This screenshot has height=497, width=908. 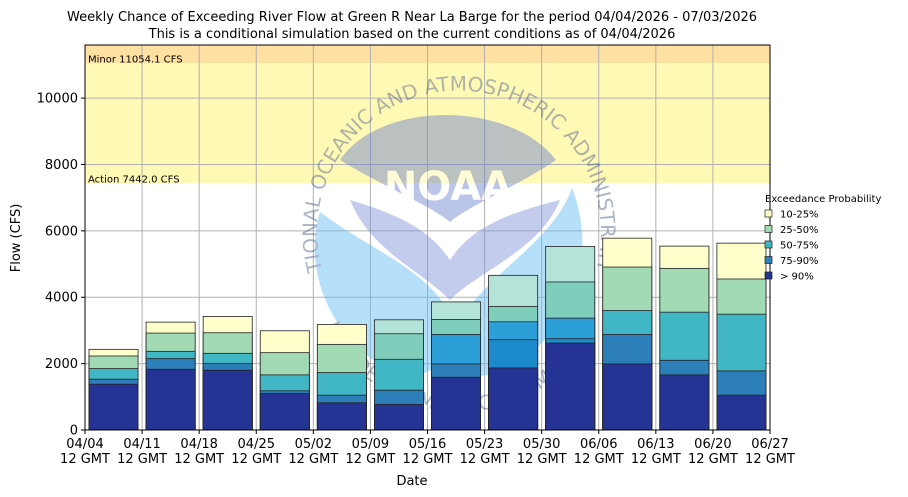 I want to click on y-axis: 0 2000 4000 6000 8000 10000, so click(x=61, y=265).